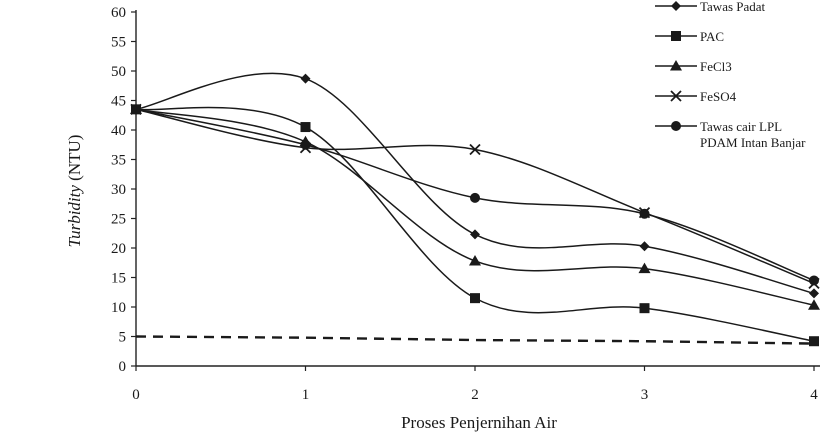 This screenshot has height=447, width=830. Describe the element at coordinates (733, 7) in the screenshot. I see `legend-label: Tawas Padat` at that location.